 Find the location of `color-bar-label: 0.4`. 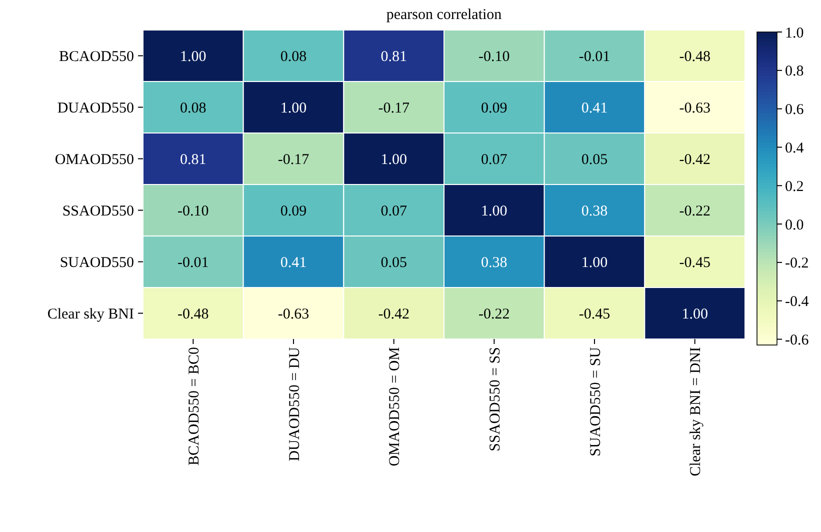

color-bar-label: 0.4 is located at coordinates (794, 148).